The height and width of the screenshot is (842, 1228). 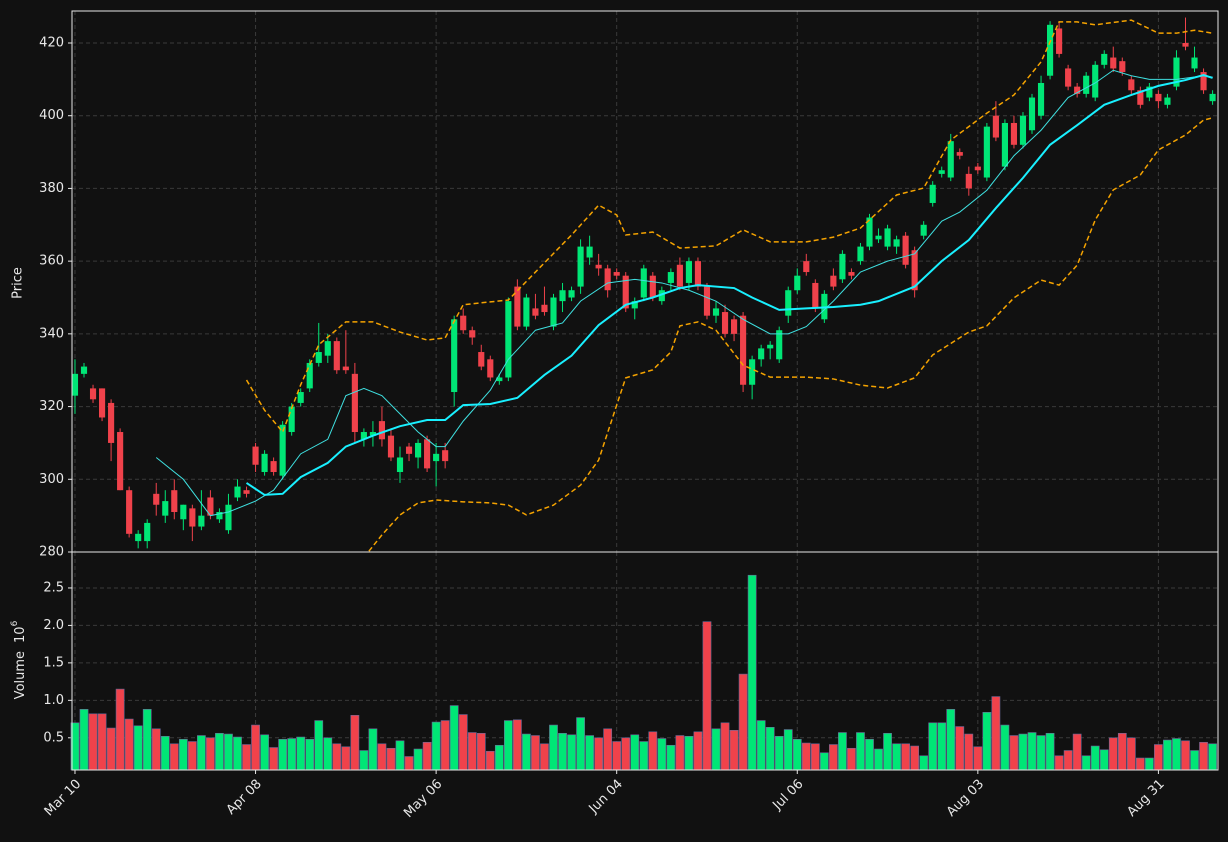 What do you see at coordinates (51, 552) in the screenshot?
I see `y-tick-label: 280` at bounding box center [51, 552].